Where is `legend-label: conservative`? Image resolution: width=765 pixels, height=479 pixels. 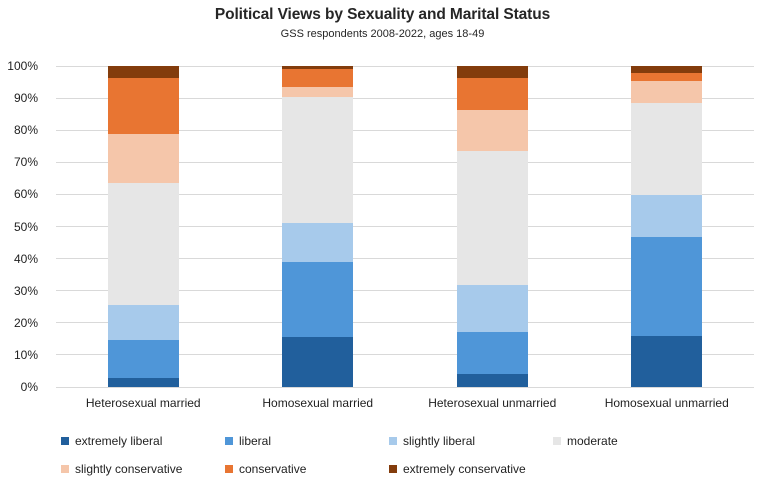
legend-label: conservative is located at coordinates (273, 469).